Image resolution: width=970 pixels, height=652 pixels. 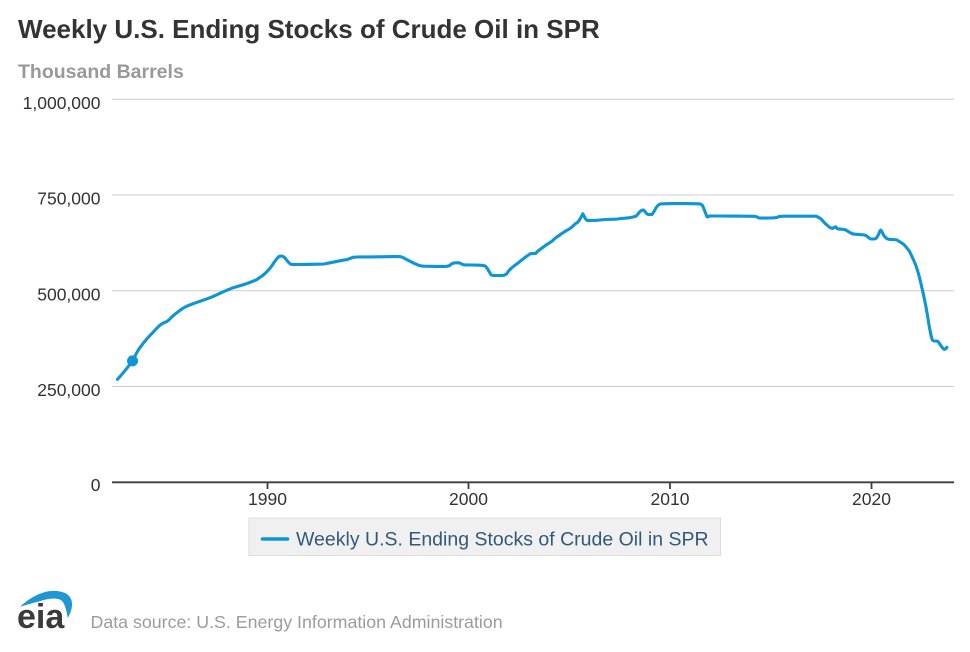 I want to click on svg-text: 2020, so click(x=871, y=499).